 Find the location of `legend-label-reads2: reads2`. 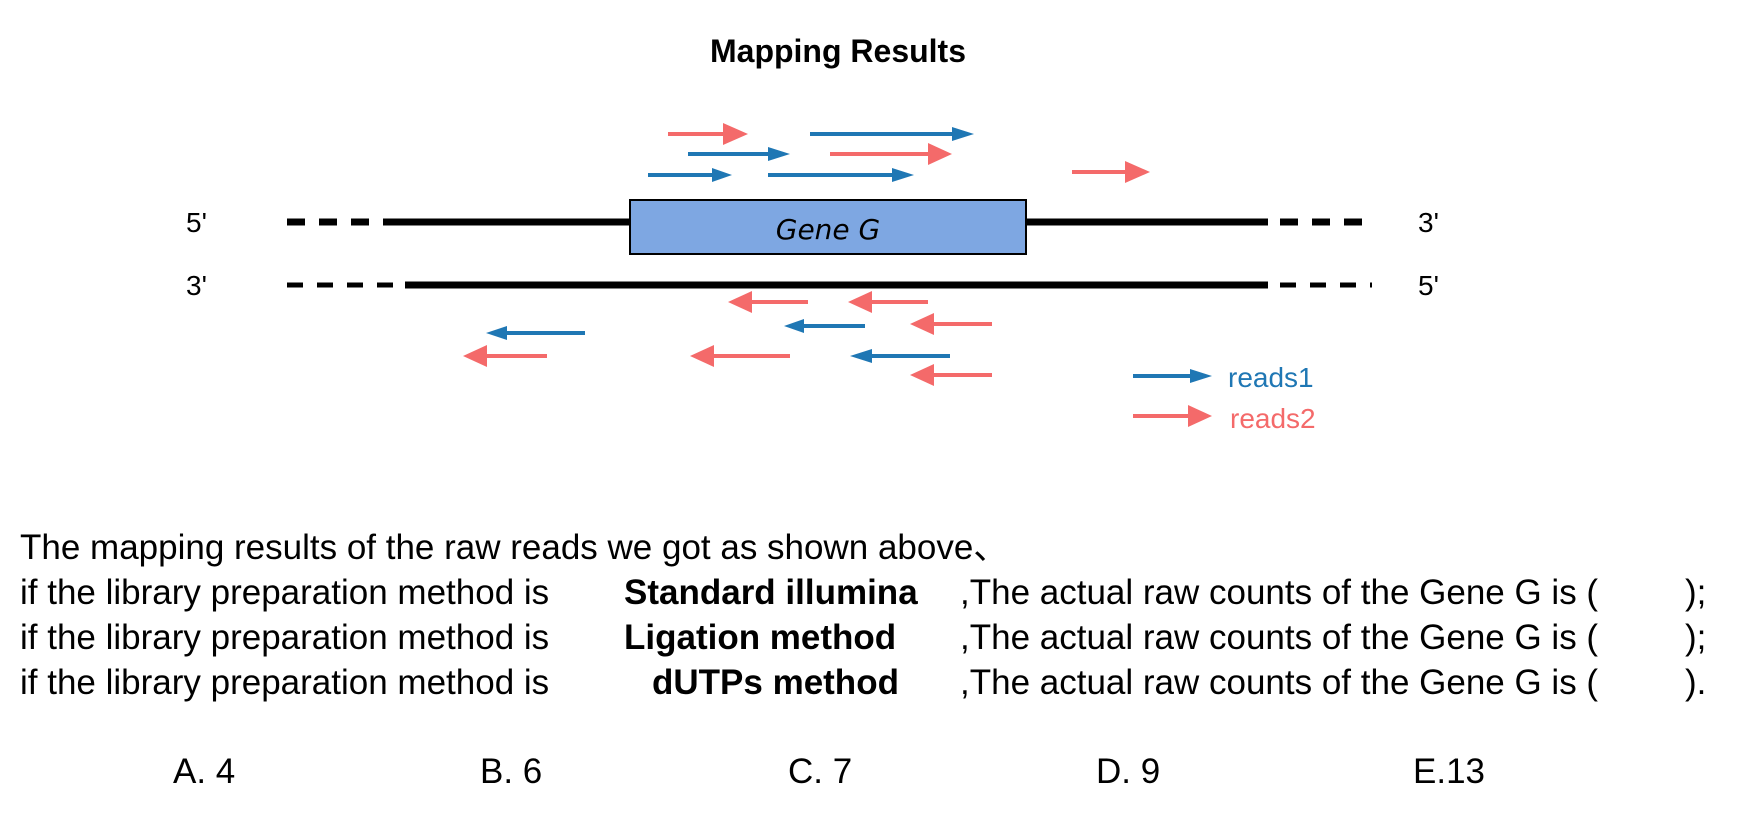

legend-label-reads2: reads2 is located at coordinates (1273, 418).